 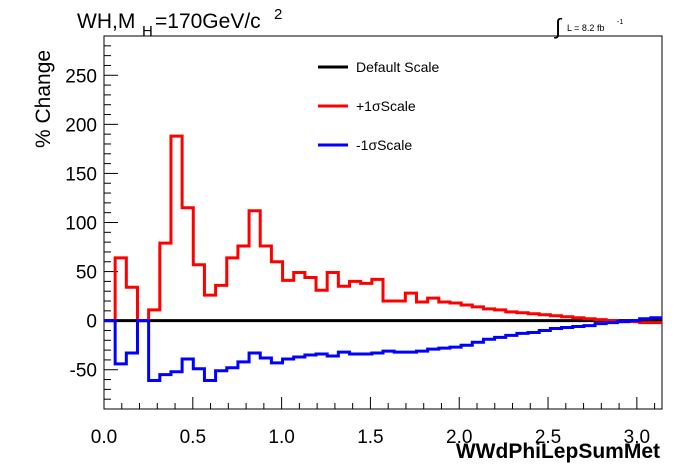 What do you see at coordinates (104, 437) in the screenshot?
I see `x-tick-label: 0.0` at bounding box center [104, 437].